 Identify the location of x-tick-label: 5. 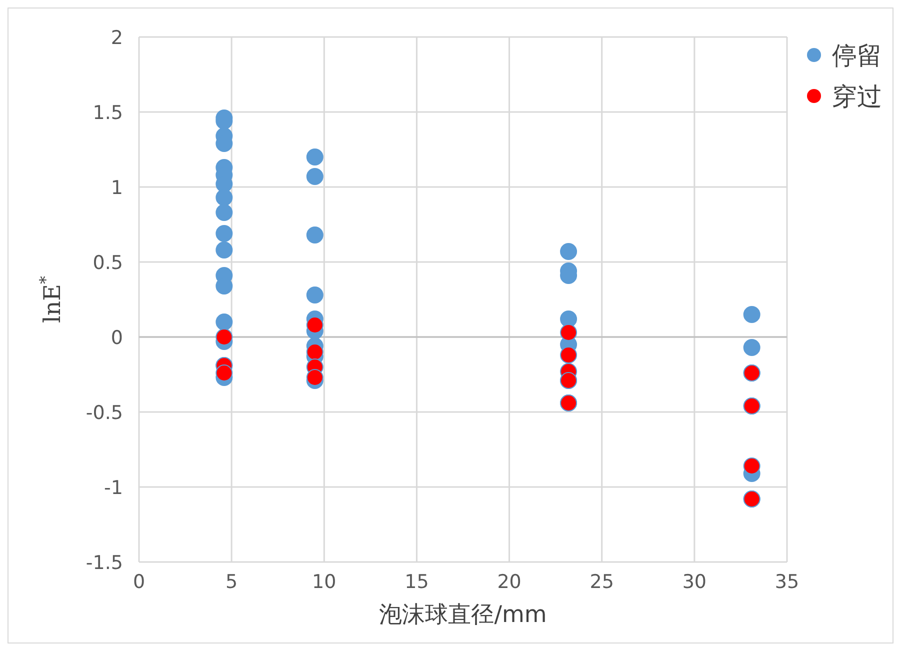
(232, 582).